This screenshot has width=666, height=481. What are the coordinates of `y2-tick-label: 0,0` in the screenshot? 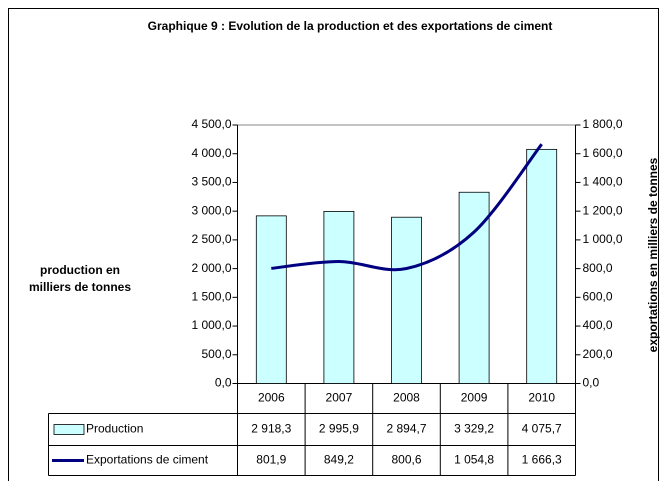 It's located at (591, 383).